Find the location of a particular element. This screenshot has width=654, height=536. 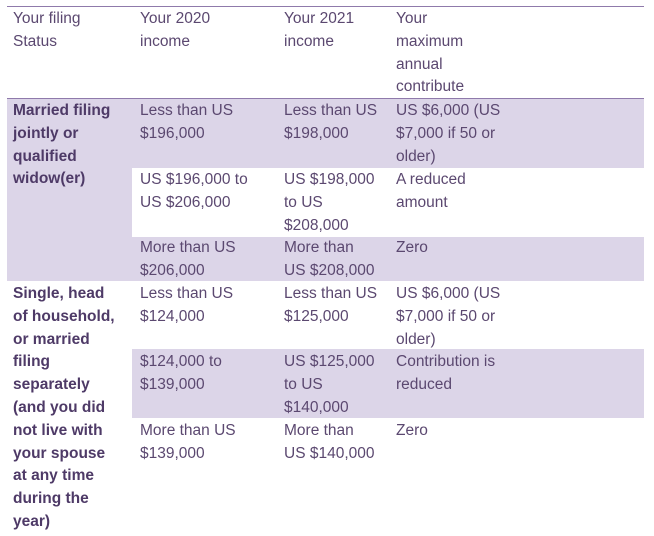

g2-row2-income-2021: US $125,000 to US $140,000 is located at coordinates (329, 384).